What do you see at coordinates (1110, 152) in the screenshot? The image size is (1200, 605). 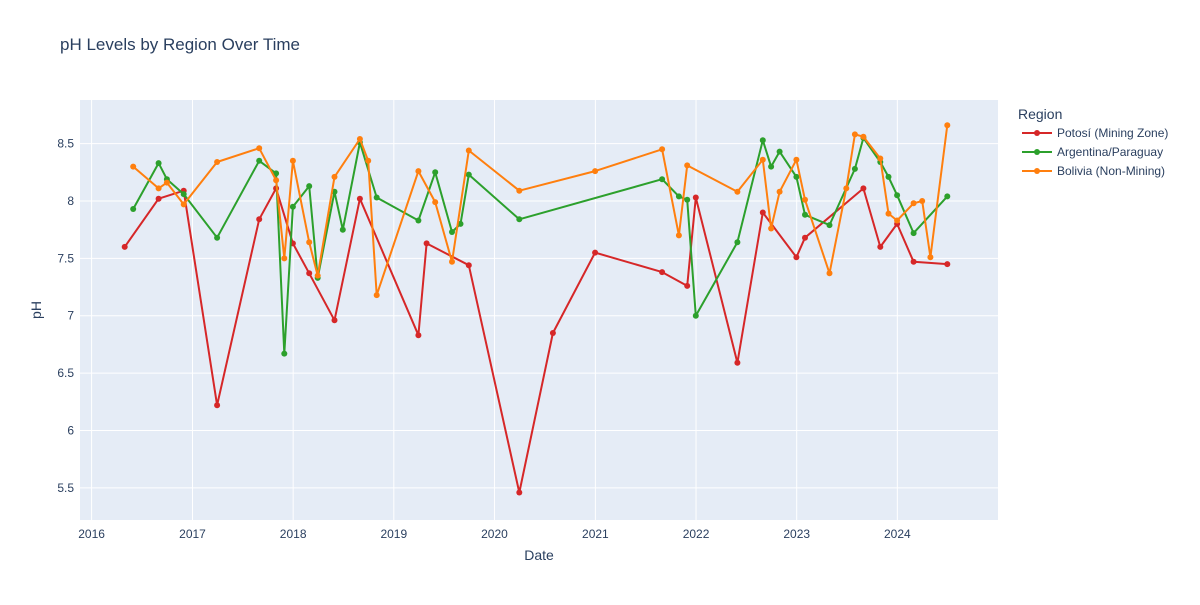 I see `legend-label: Argentina/Paraguay` at bounding box center [1110, 152].